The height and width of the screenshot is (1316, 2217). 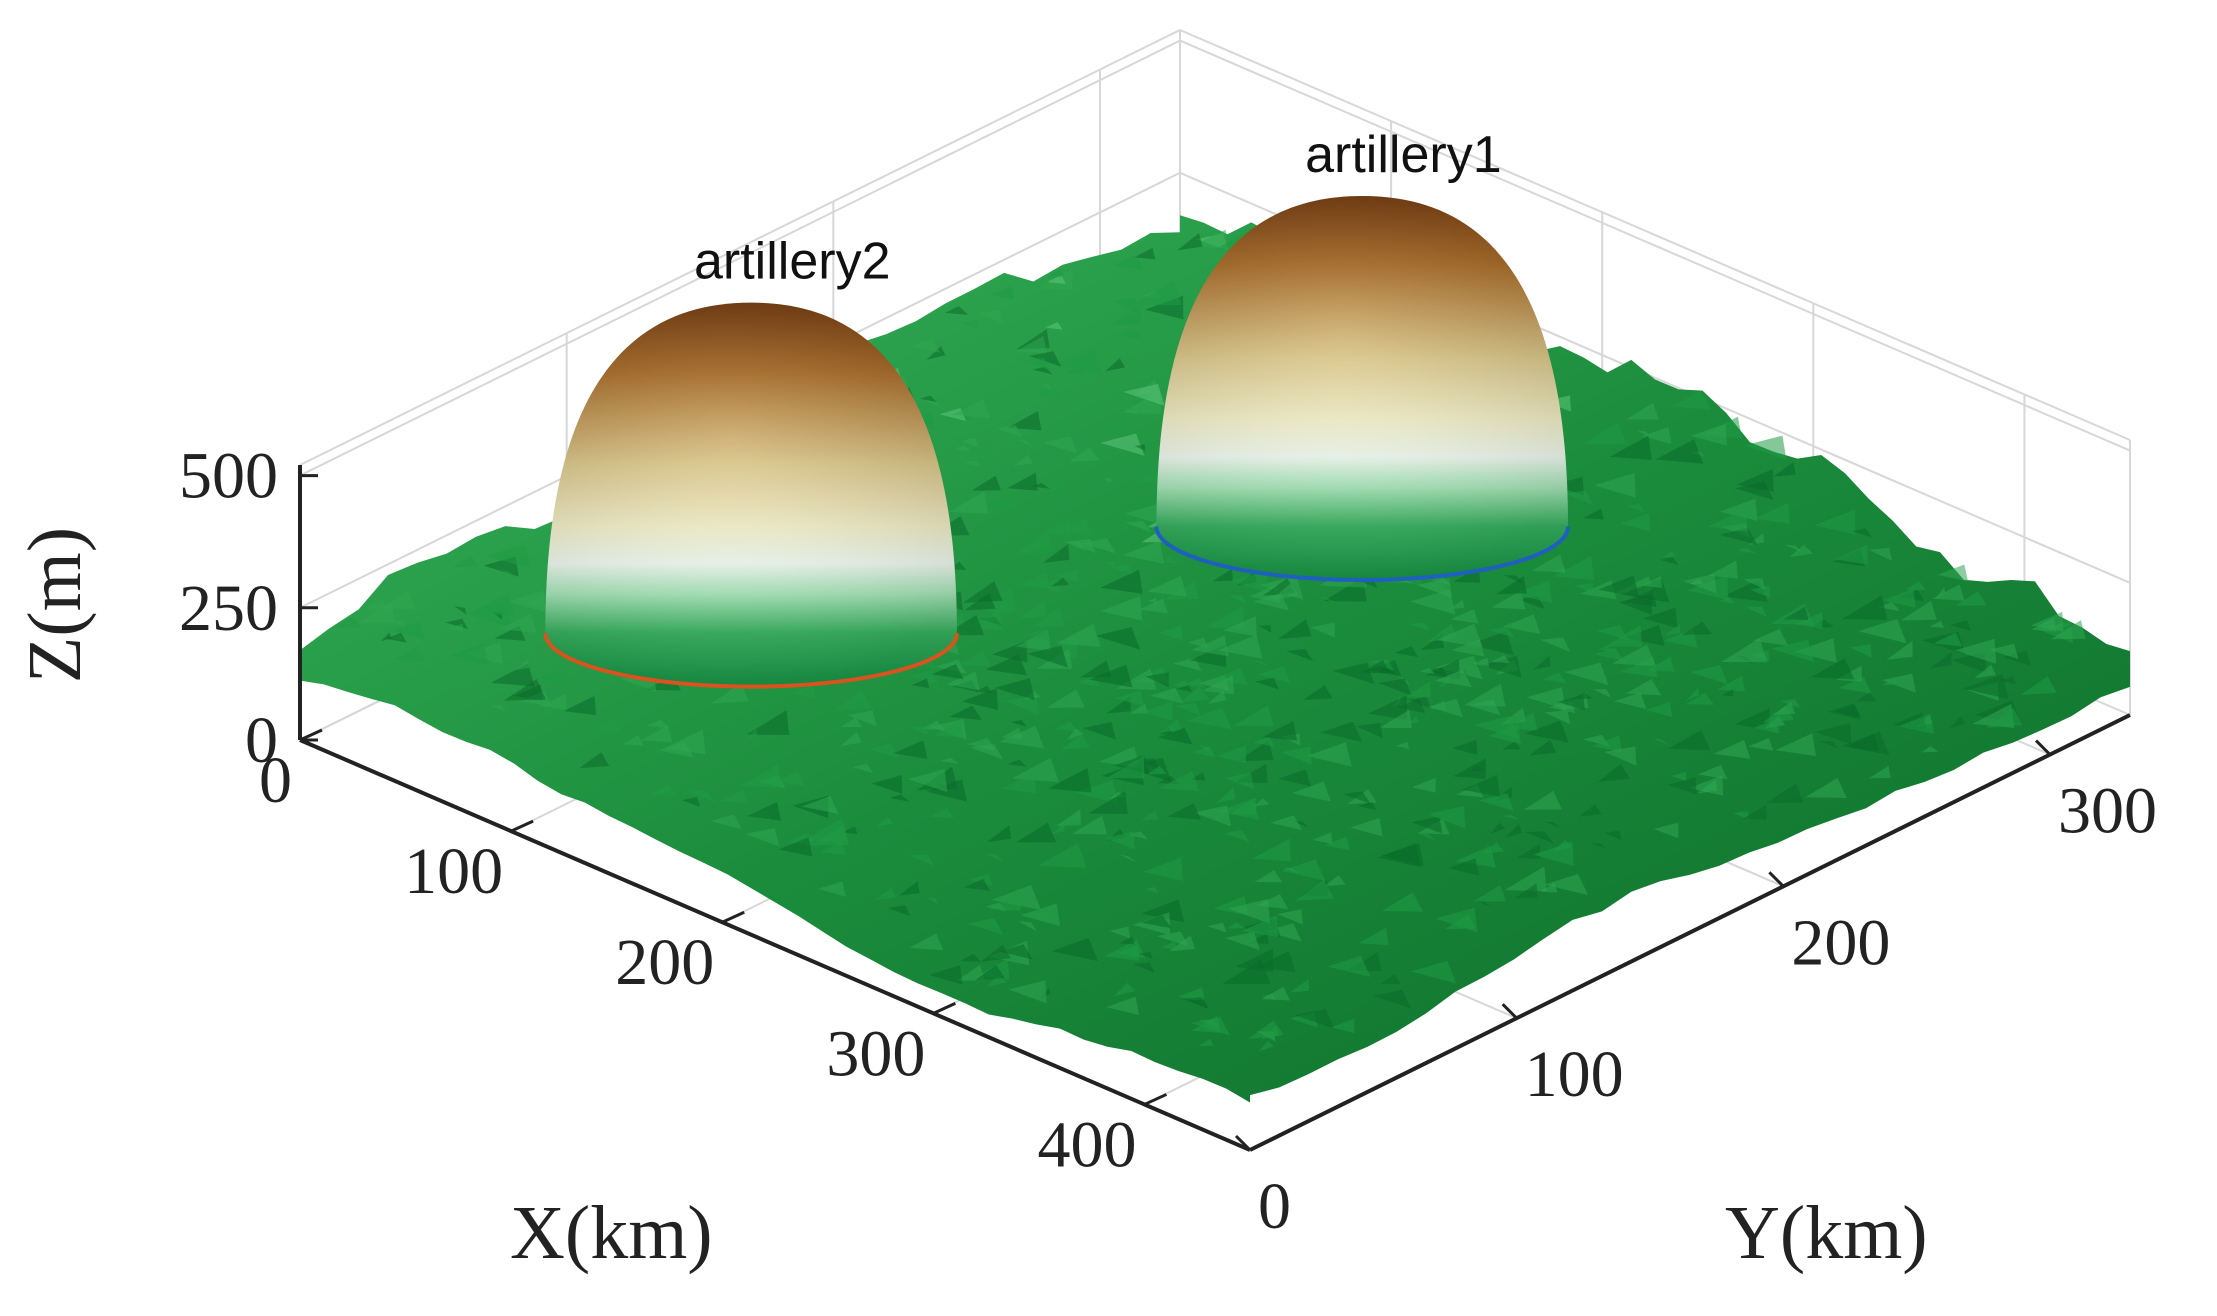 What do you see at coordinates (1690, 932) in the screenshot?
I see `y-axis-line` at bounding box center [1690, 932].